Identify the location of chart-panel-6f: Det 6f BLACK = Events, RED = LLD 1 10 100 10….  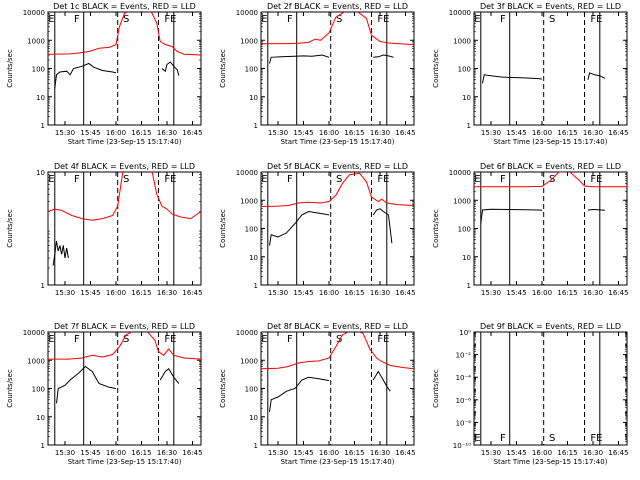
(530, 229).